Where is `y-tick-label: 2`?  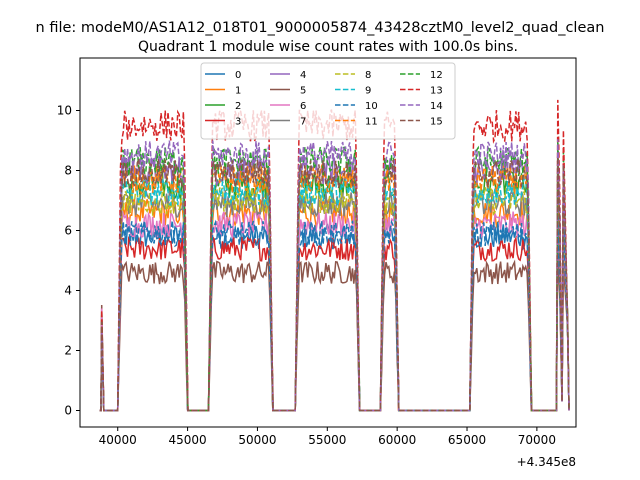
y-tick-label: 2 is located at coordinates (68, 351).